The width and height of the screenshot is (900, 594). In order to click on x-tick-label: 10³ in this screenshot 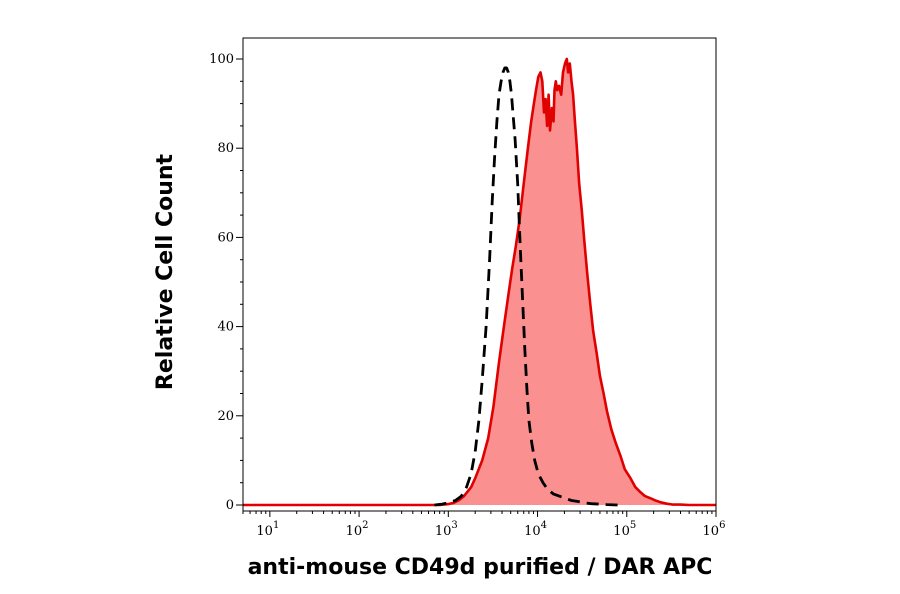, I will do `click(446, 529)`.